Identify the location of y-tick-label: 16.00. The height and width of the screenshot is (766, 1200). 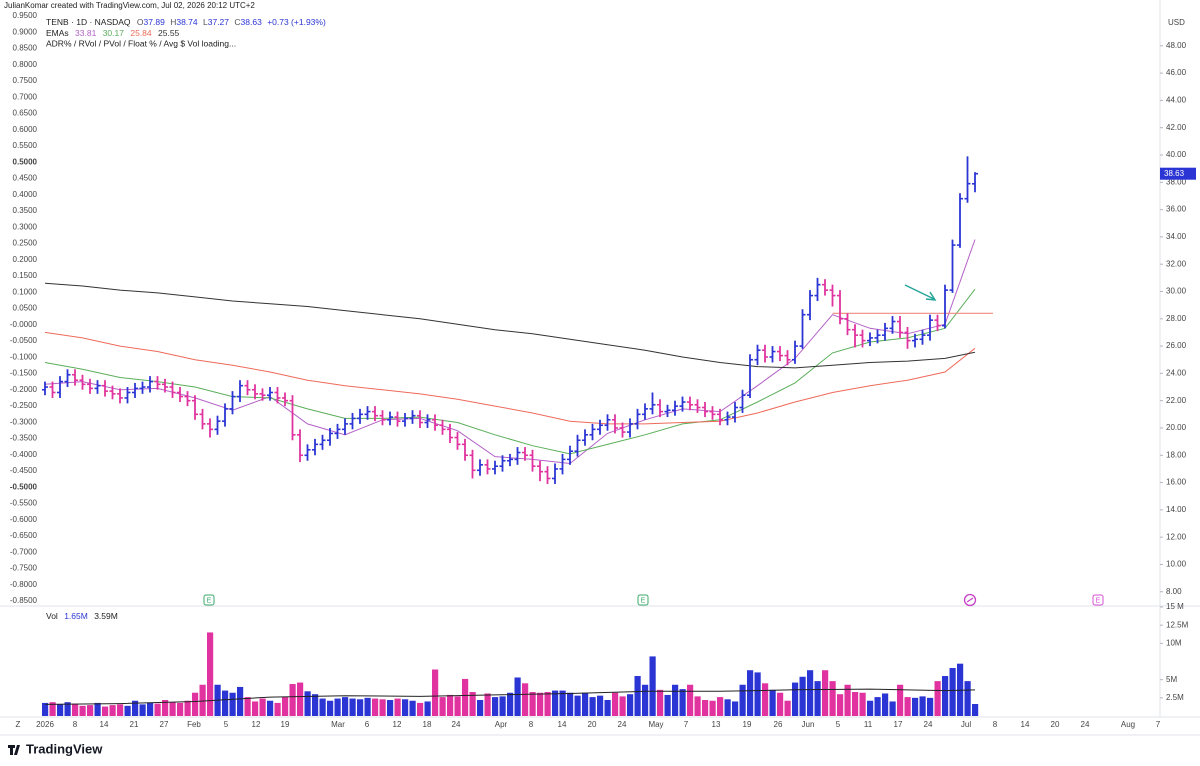
(1176, 482).